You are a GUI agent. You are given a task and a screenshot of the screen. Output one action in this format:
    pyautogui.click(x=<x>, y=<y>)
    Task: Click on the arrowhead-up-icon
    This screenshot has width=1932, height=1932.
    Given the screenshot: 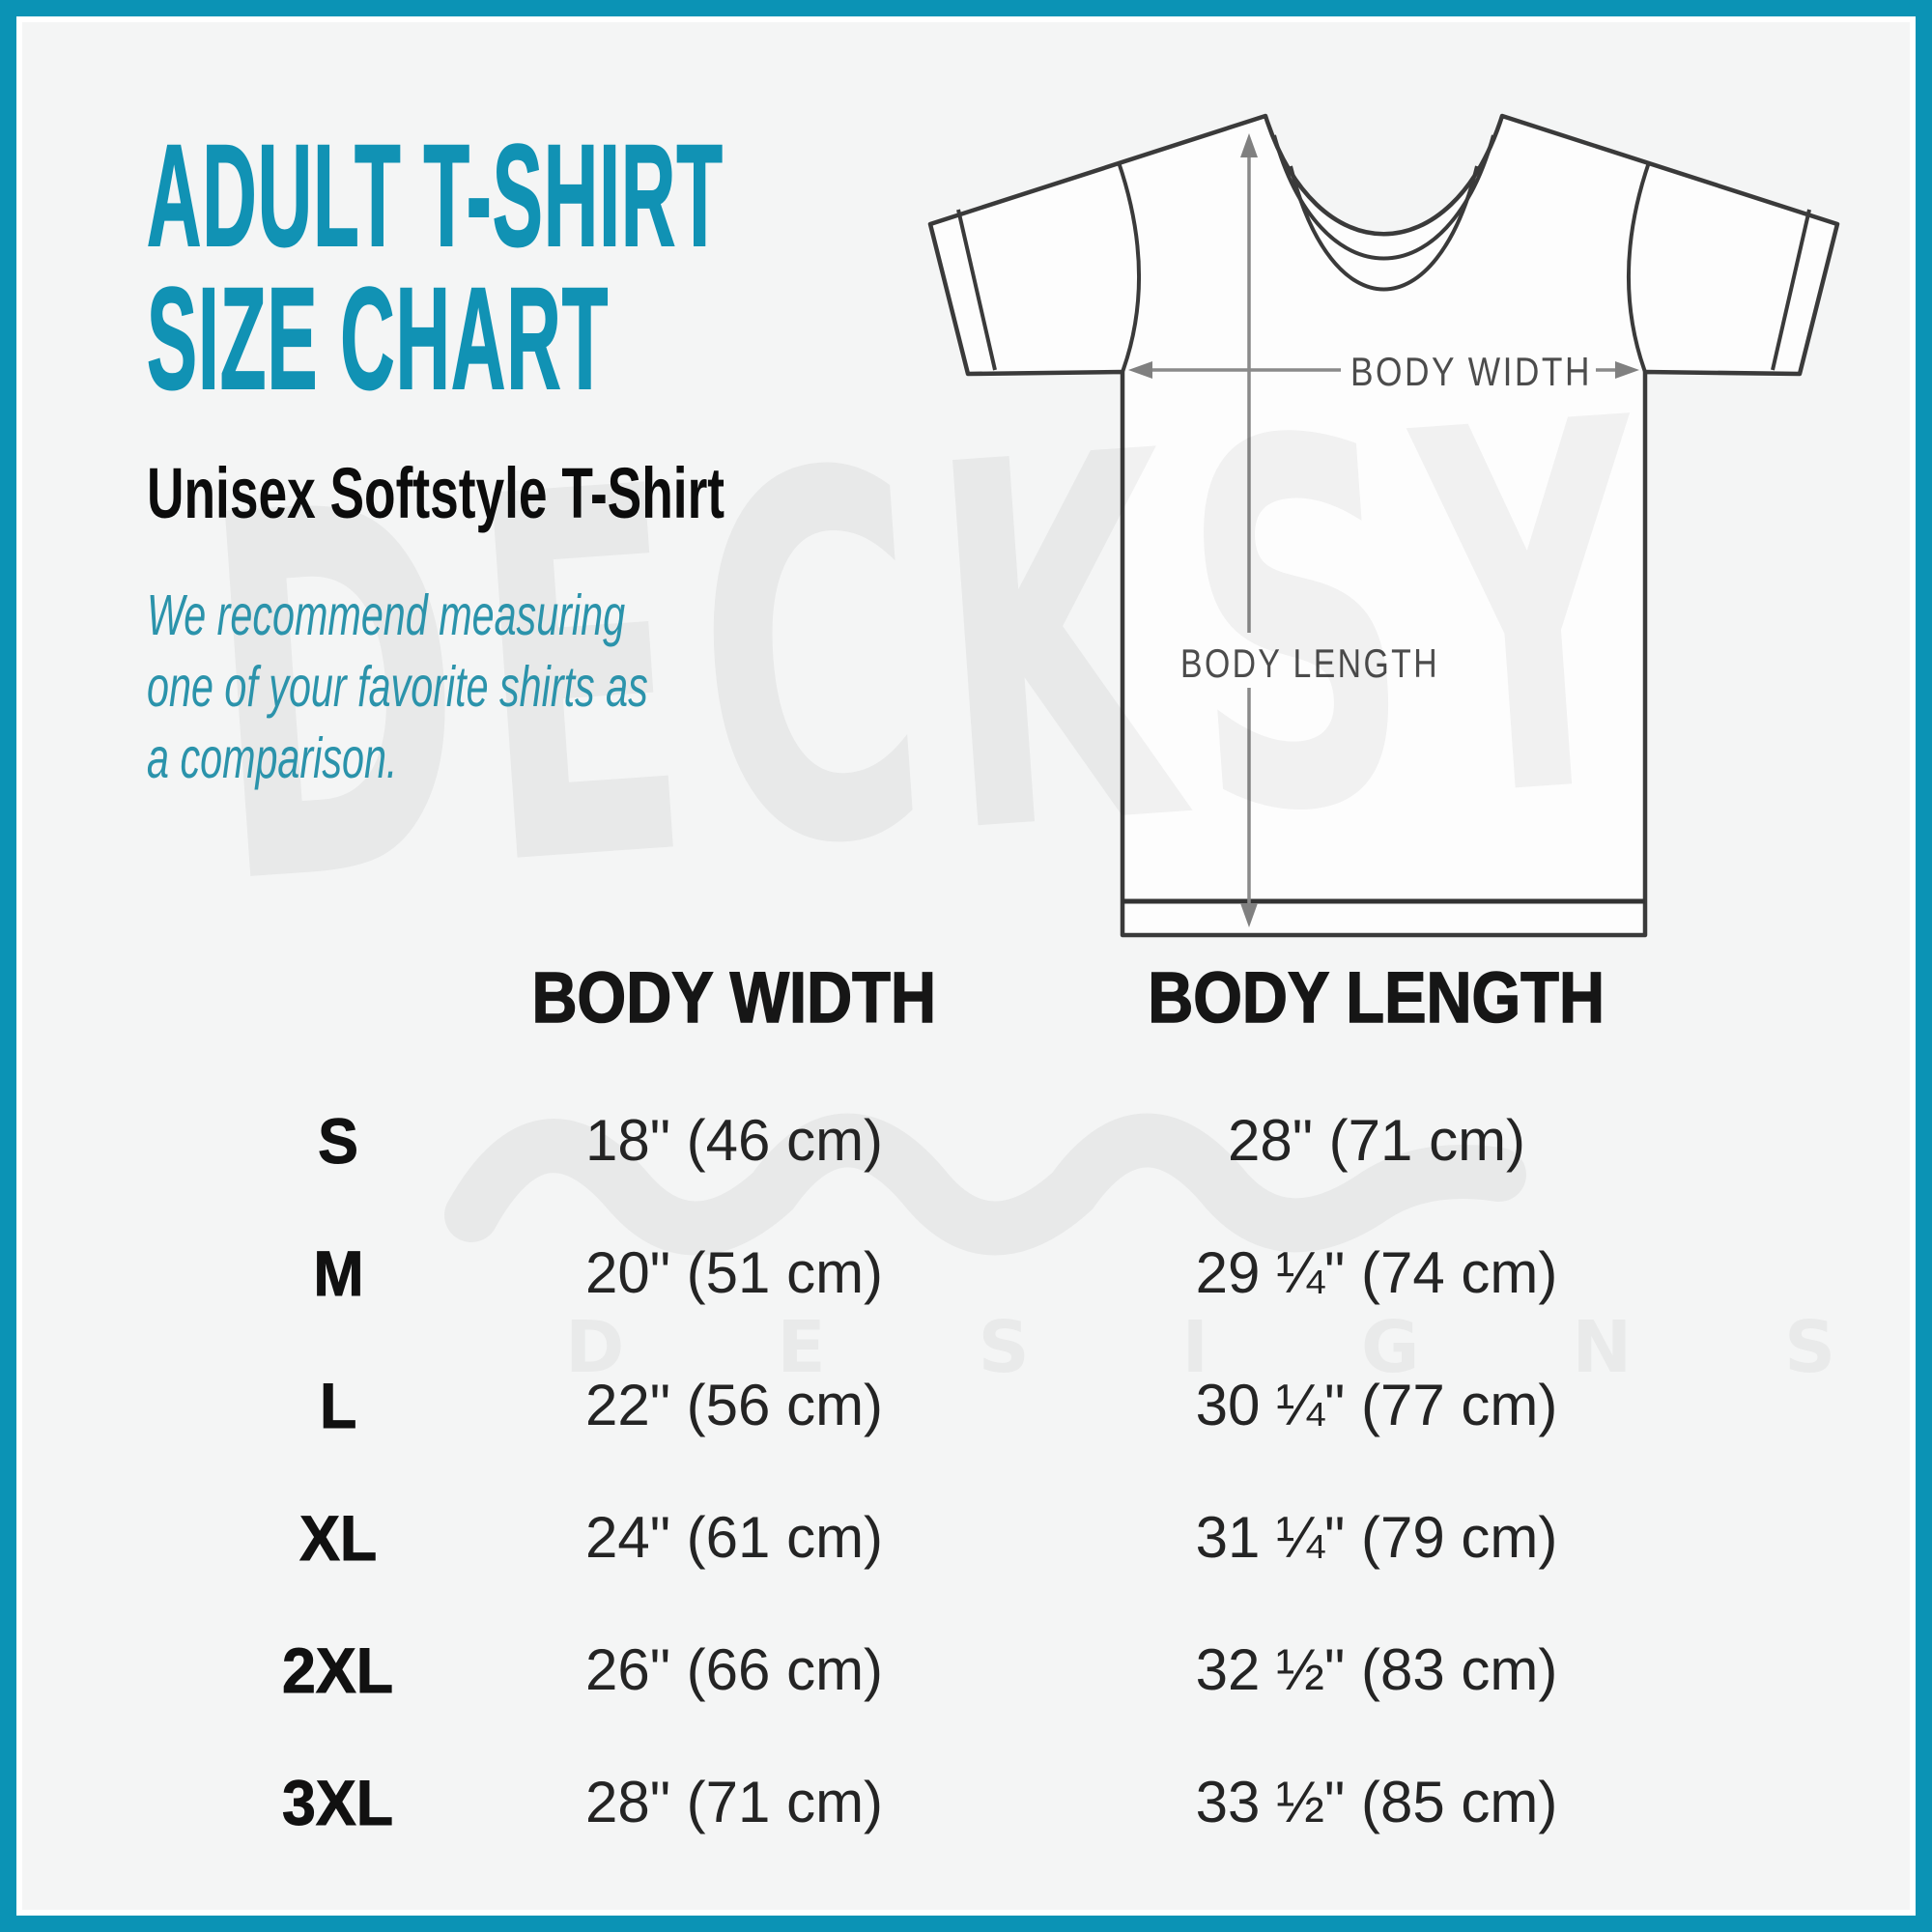 What is the action you would take?
    pyautogui.click(x=1249, y=145)
    